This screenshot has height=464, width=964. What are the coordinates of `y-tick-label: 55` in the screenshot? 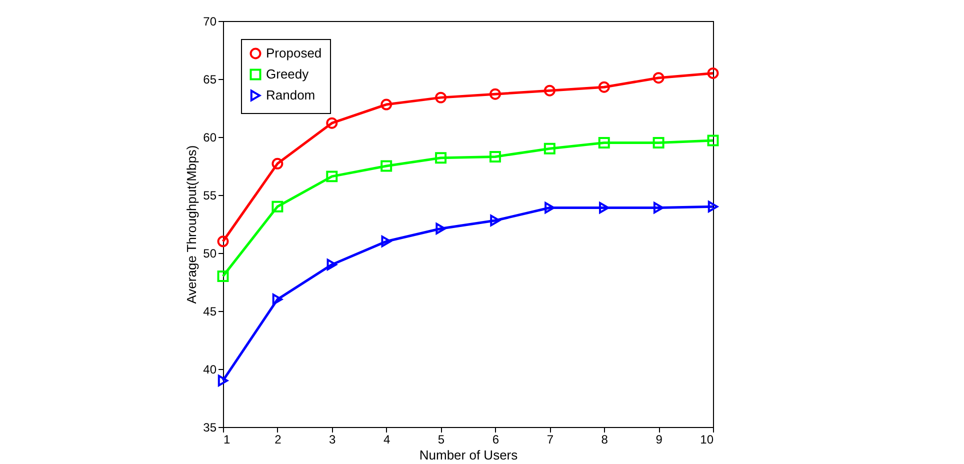 It's located at (210, 195).